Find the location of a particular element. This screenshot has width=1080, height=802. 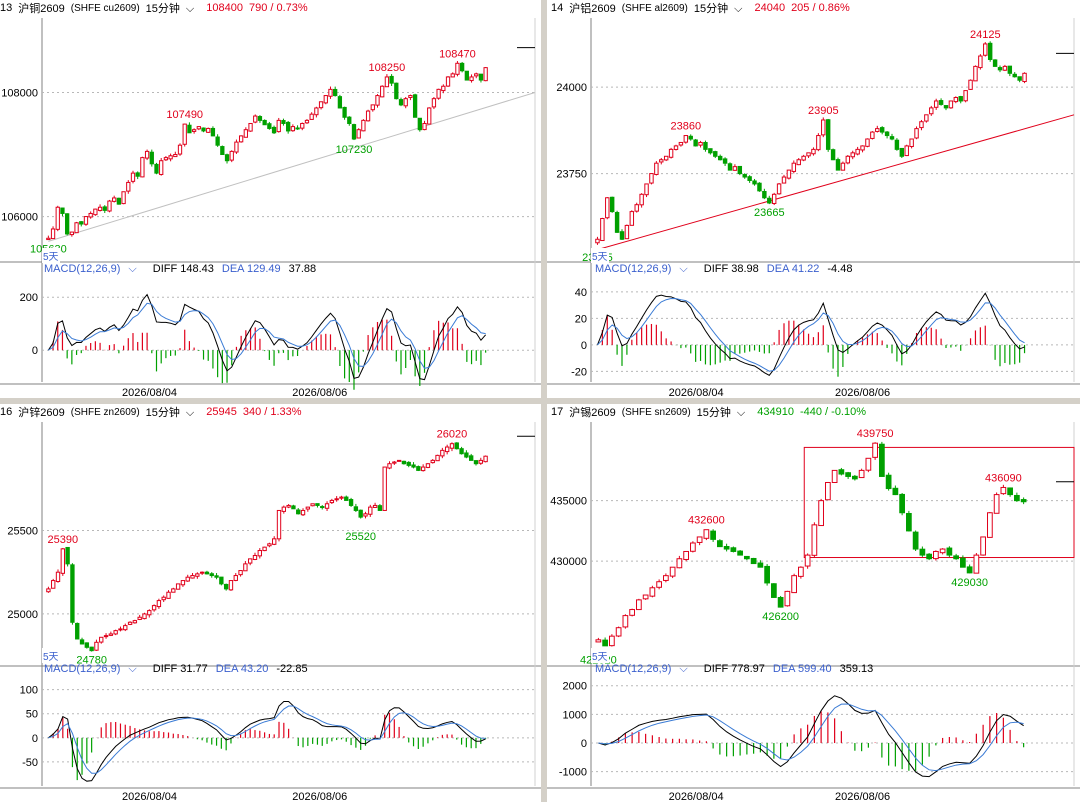

range-box is located at coordinates (939, 502).